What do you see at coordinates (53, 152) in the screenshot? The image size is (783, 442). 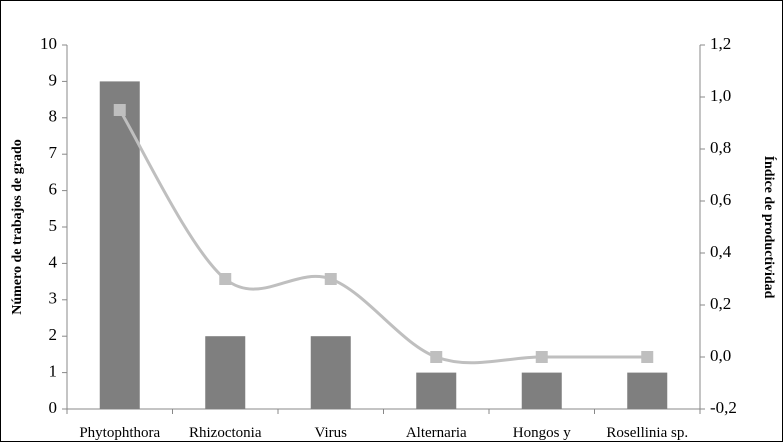 I see `y-tick-label: 7` at bounding box center [53, 152].